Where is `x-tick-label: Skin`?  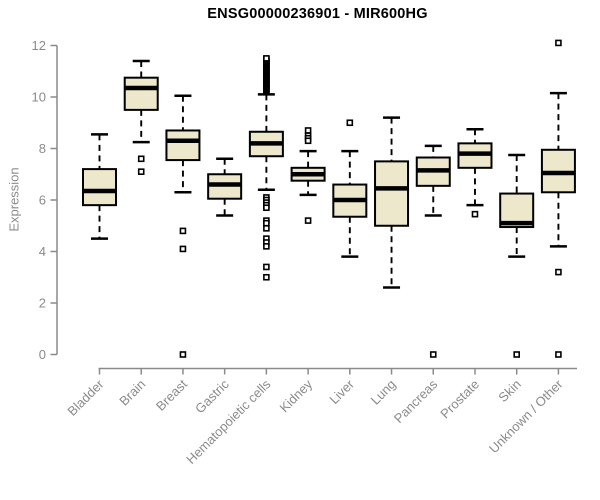
x-tick-label: Skin is located at coordinates (509, 391).